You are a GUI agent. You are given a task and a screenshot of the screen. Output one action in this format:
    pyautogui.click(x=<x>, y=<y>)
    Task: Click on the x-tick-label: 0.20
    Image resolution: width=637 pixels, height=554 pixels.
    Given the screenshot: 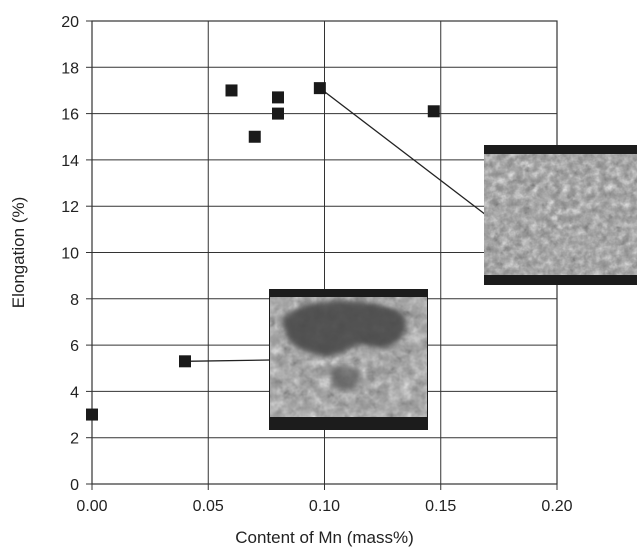 What is the action you would take?
    pyautogui.click(x=556, y=506)
    